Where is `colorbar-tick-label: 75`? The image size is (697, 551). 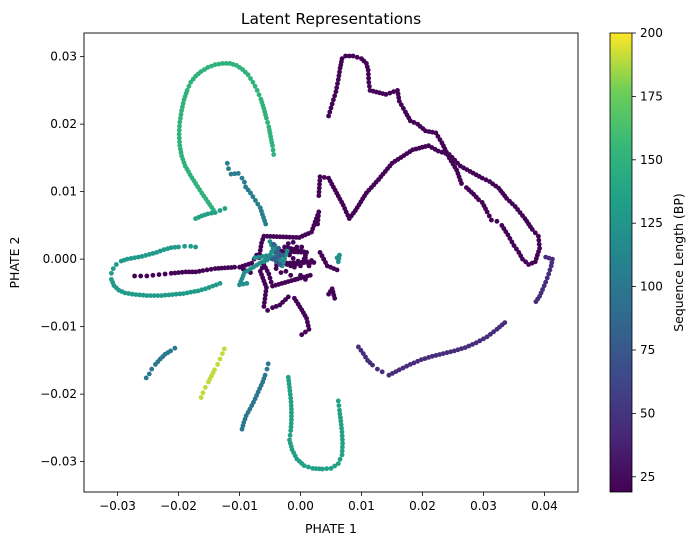
colorbar-tick-label: 75 is located at coordinates (647, 350).